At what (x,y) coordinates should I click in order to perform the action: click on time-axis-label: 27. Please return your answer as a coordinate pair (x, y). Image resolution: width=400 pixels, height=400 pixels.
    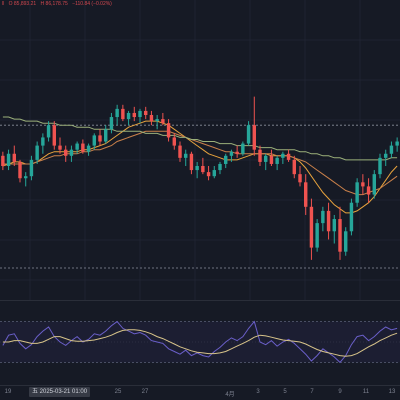
    Looking at the image, I should click on (145, 392).